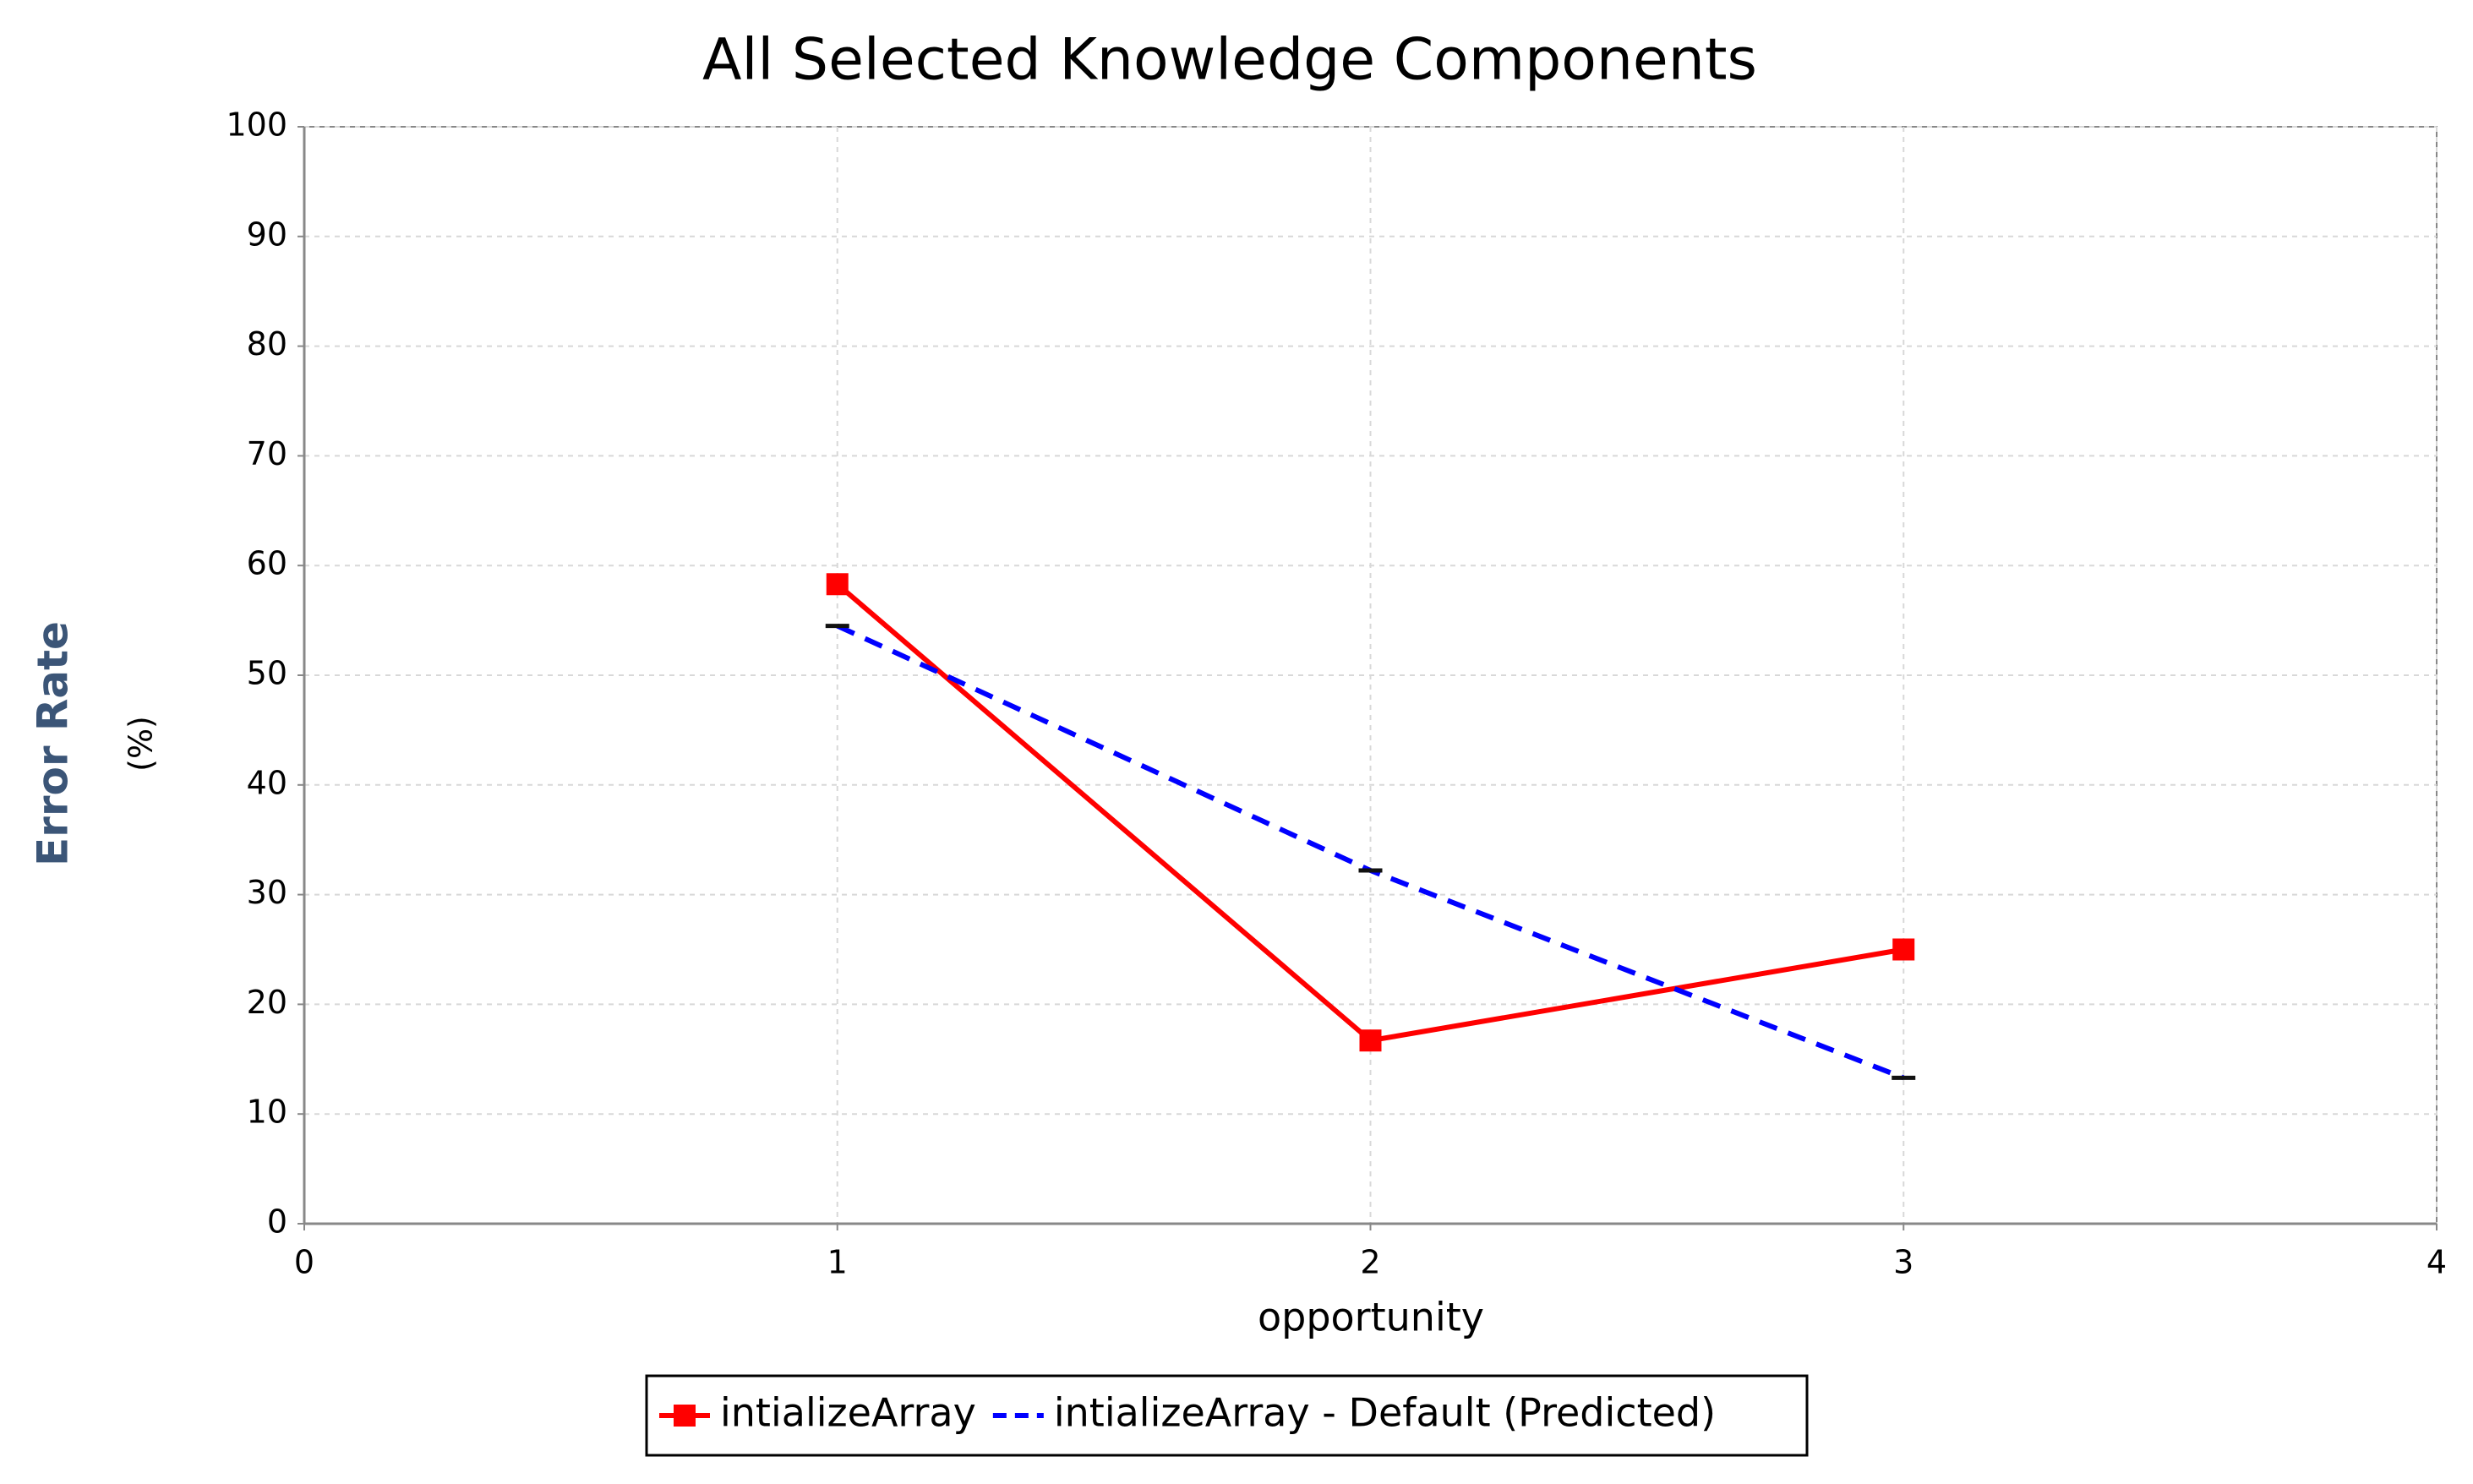 The width and height of the screenshot is (2473, 1484). What do you see at coordinates (267, 564) in the screenshot?
I see `y-tick-label: 60` at bounding box center [267, 564].